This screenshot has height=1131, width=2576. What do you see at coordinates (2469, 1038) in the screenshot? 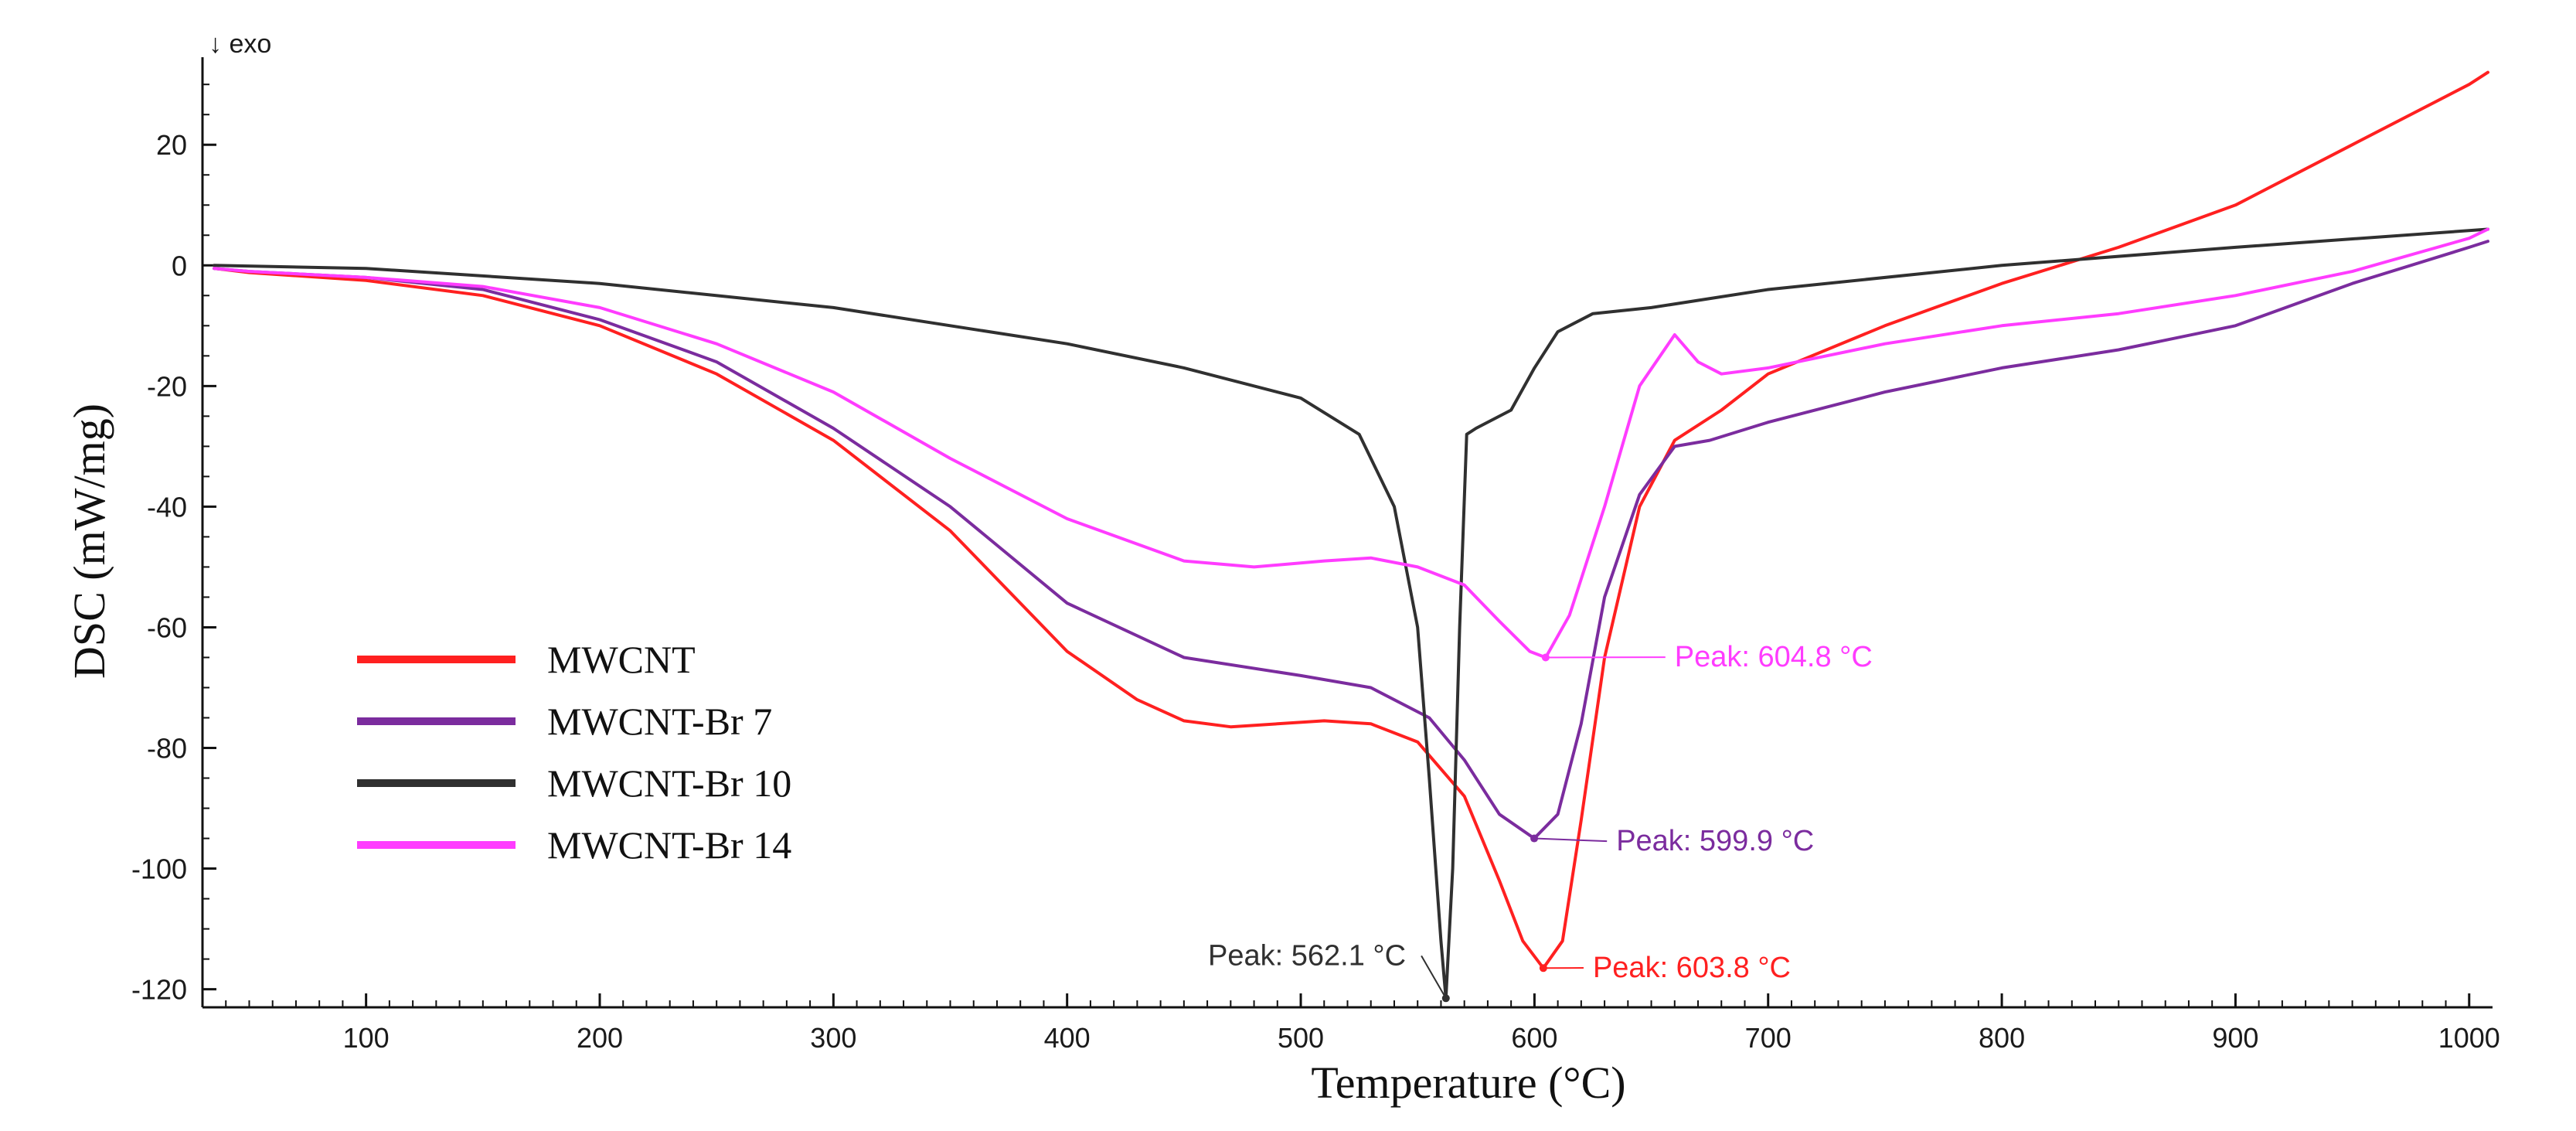
I see `x-tick-label: 1000` at bounding box center [2469, 1038].